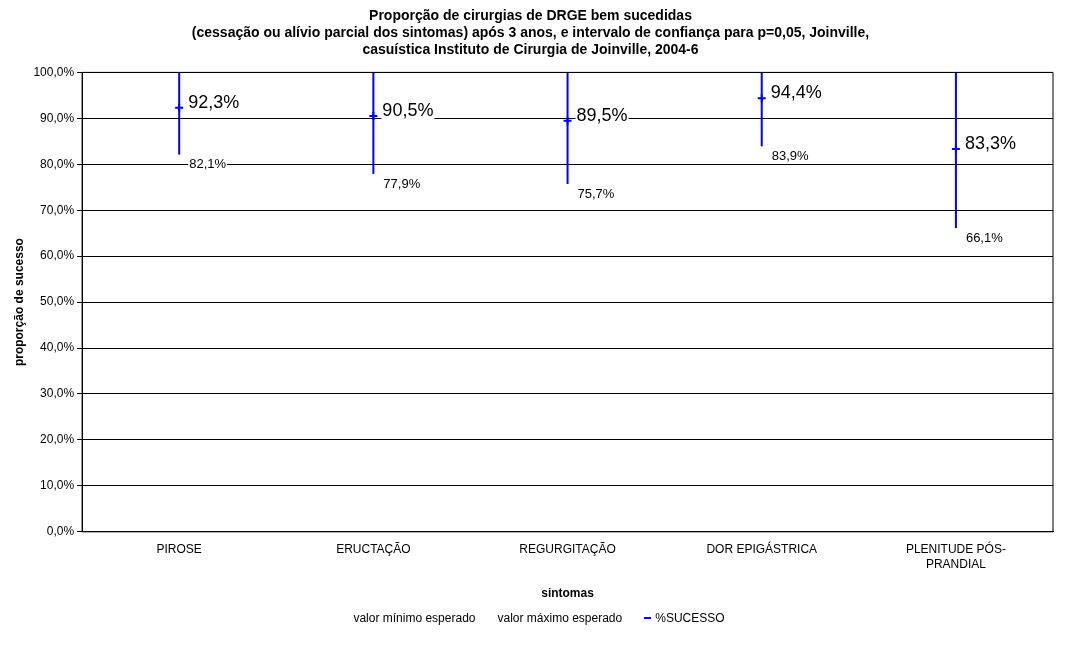  Describe the element at coordinates (18, 302) in the screenshot. I see `y-axis-title: proporção de sucesso` at that location.